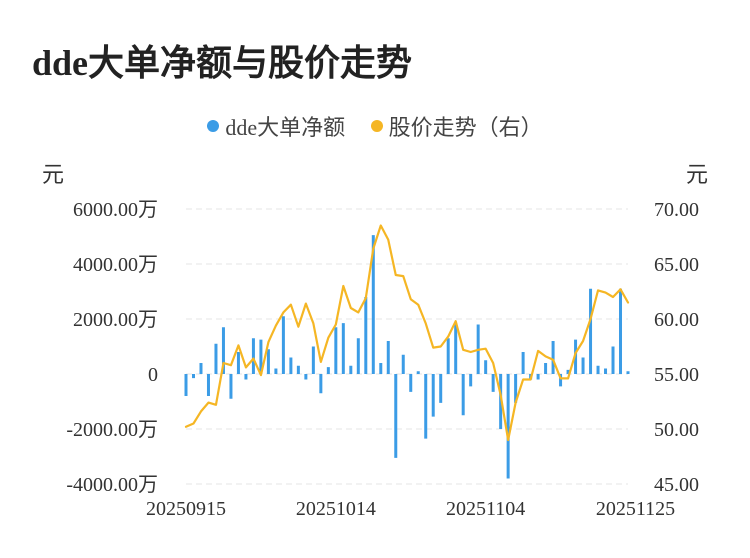  I want to click on x-tick-label: 20251104, so click(485, 509).